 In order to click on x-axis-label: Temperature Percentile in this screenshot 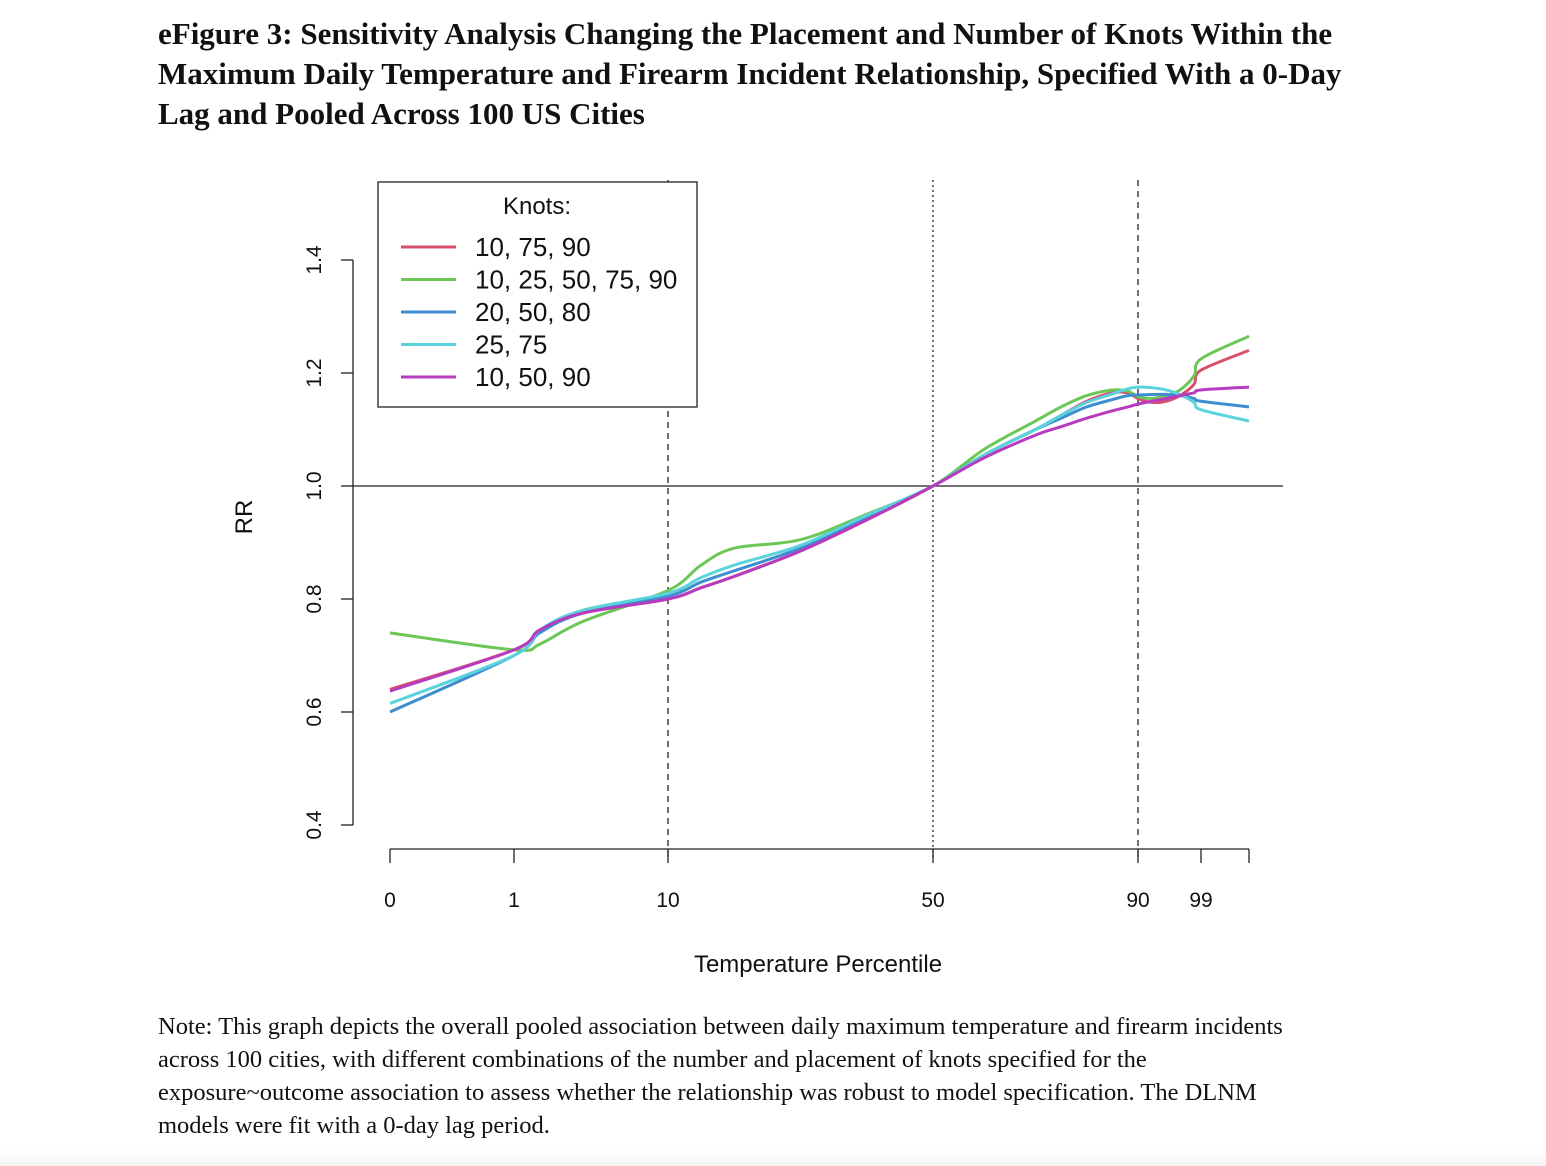, I will do `click(818, 964)`.